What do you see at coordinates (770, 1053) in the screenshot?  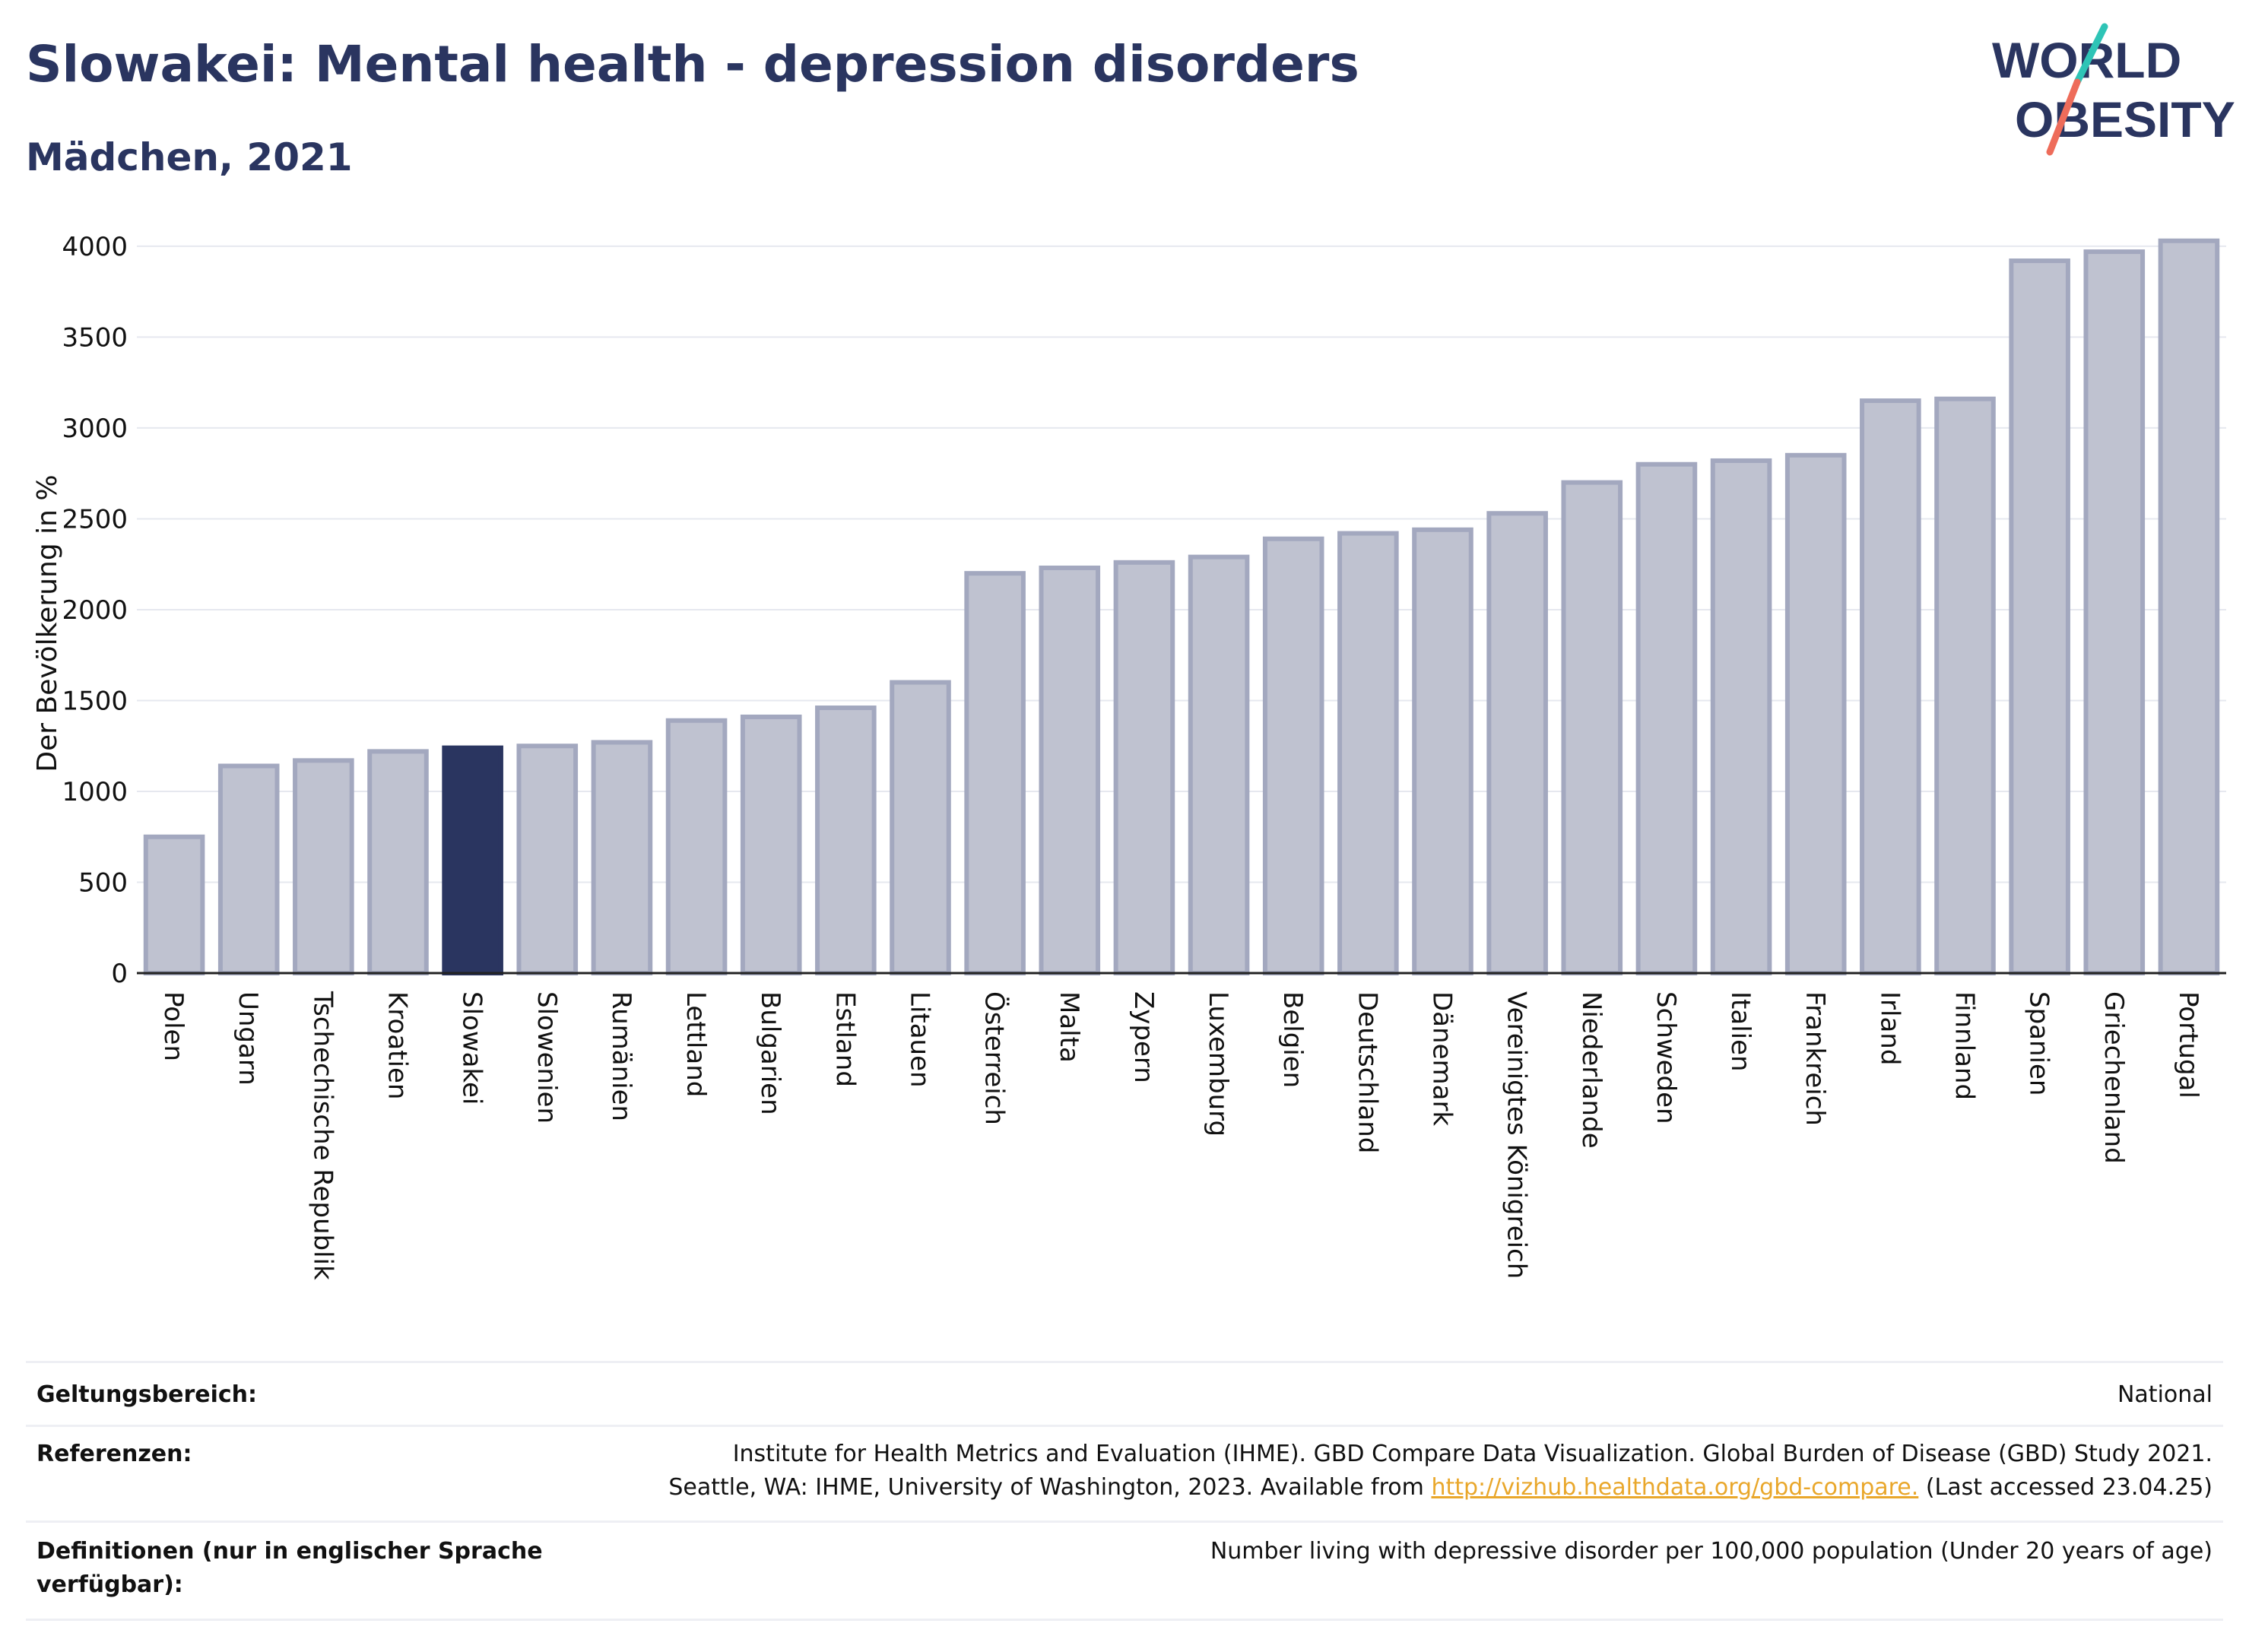 I see `x-tick-label: Bulgarien` at bounding box center [770, 1053].